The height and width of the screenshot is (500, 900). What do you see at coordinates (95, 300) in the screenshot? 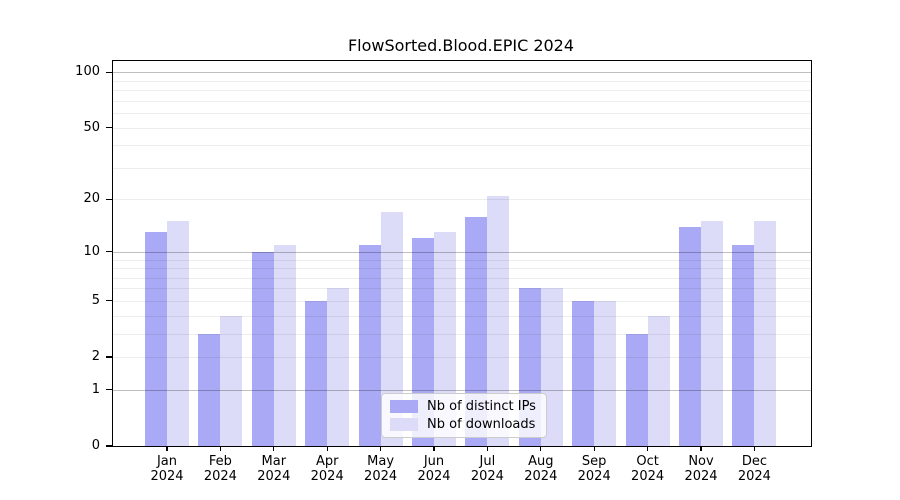
I see `y-tick-label: 5` at bounding box center [95, 300].